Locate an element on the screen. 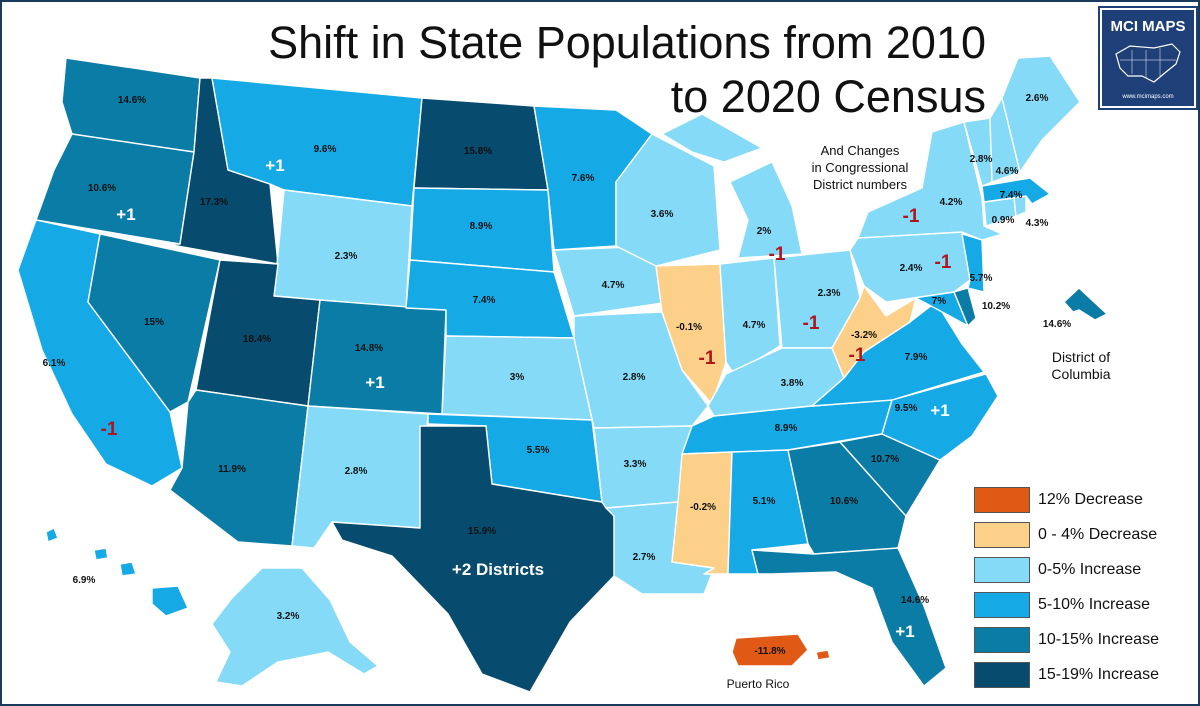 The image size is (1200, 706). value-ks: 3% is located at coordinates (517, 377).